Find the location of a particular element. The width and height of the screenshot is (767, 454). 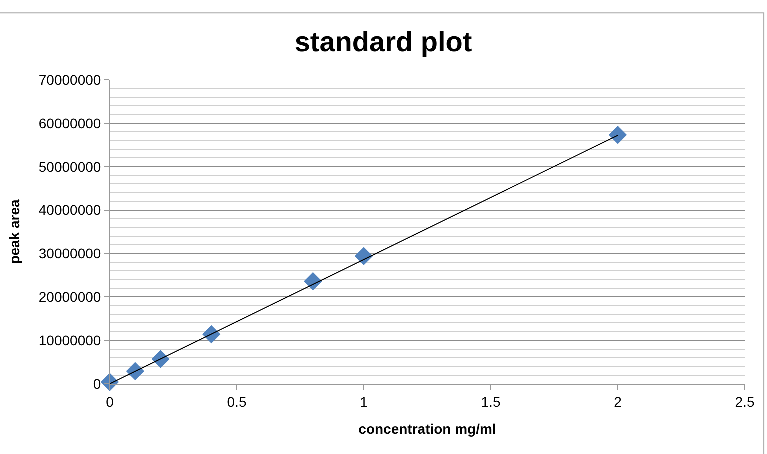

x-tick-label: 1 is located at coordinates (364, 402).